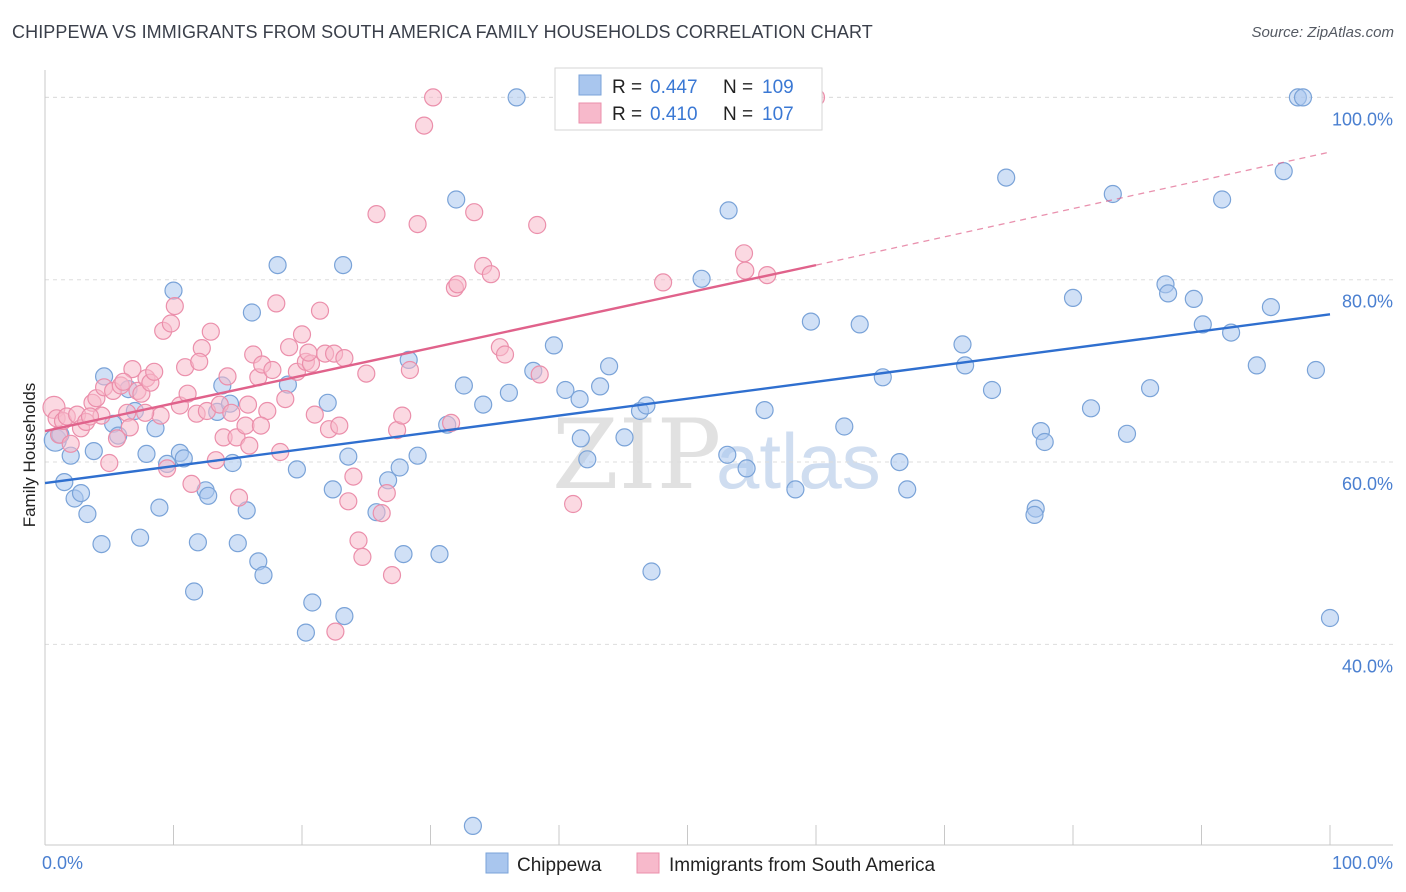 Image resolution: width=1406 pixels, height=892 pixels. What do you see at coordinates (1367, 666) in the screenshot?
I see `y-tick-label: 40.0%` at bounding box center [1367, 666].